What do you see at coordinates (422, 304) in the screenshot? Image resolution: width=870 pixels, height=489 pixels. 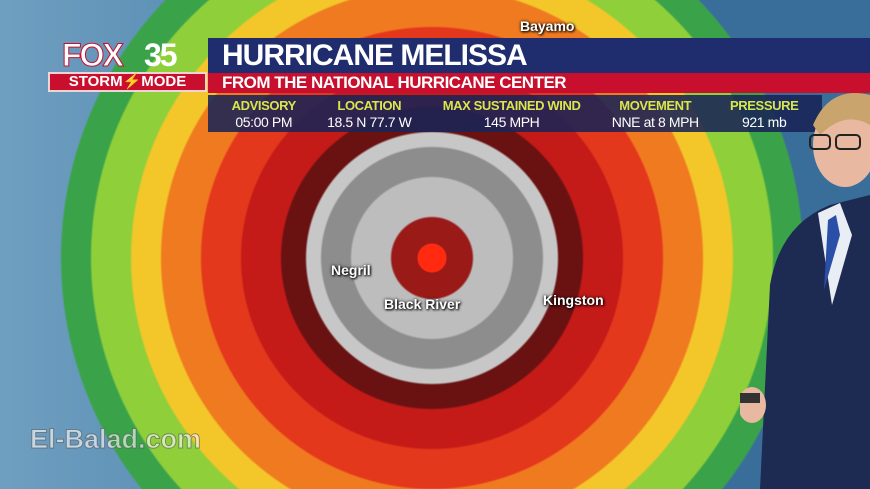 I see `place-label: Black River` at bounding box center [422, 304].